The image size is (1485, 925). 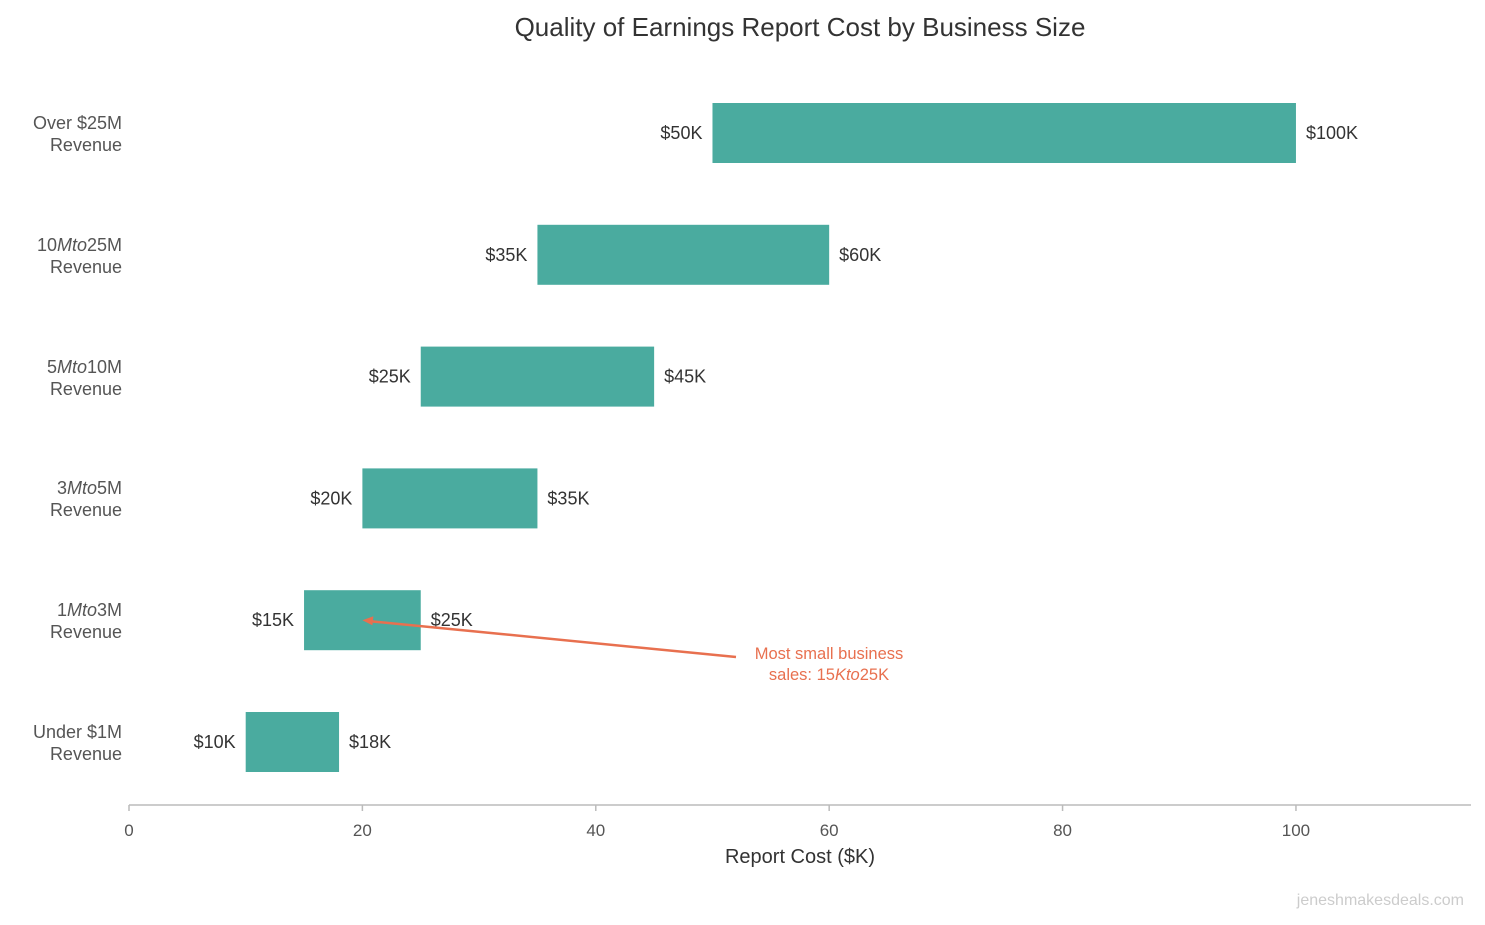 I want to click on low-value-label: $15K, so click(x=273, y=620).